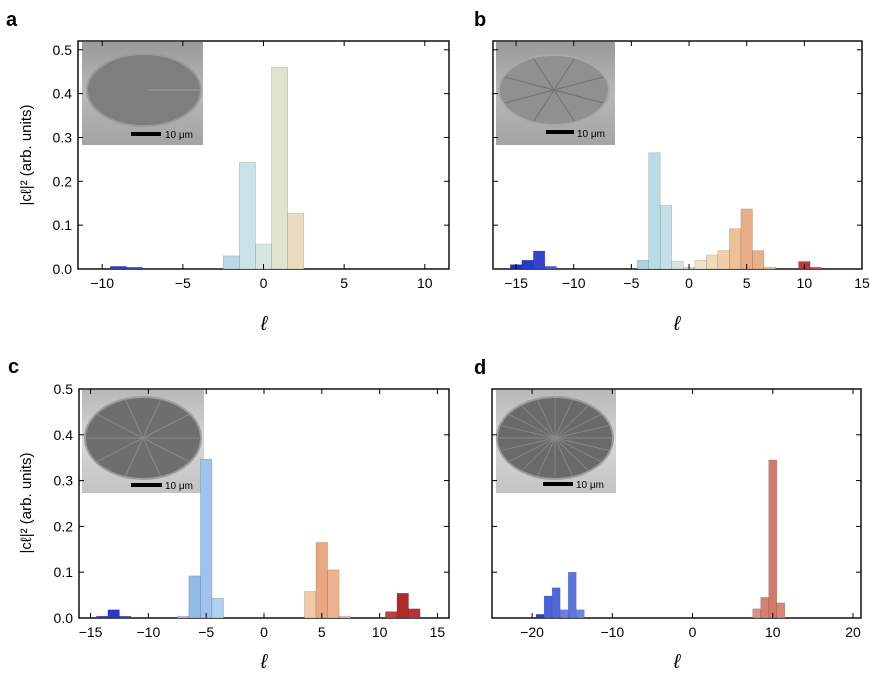 The height and width of the screenshot is (673, 870). I want to click on x-tick-label-b: 15, so click(862, 283).